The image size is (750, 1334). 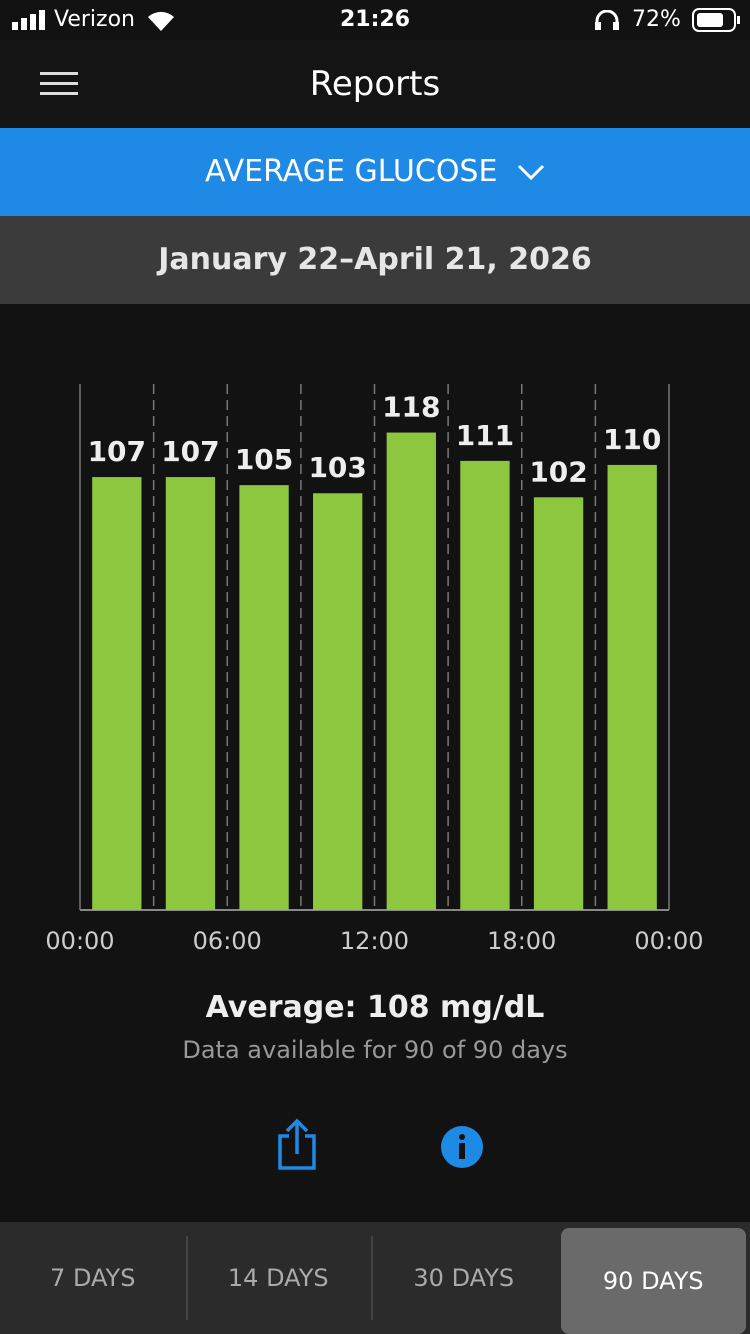 What do you see at coordinates (632, 439) in the screenshot?
I see `value-label: 110` at bounding box center [632, 439].